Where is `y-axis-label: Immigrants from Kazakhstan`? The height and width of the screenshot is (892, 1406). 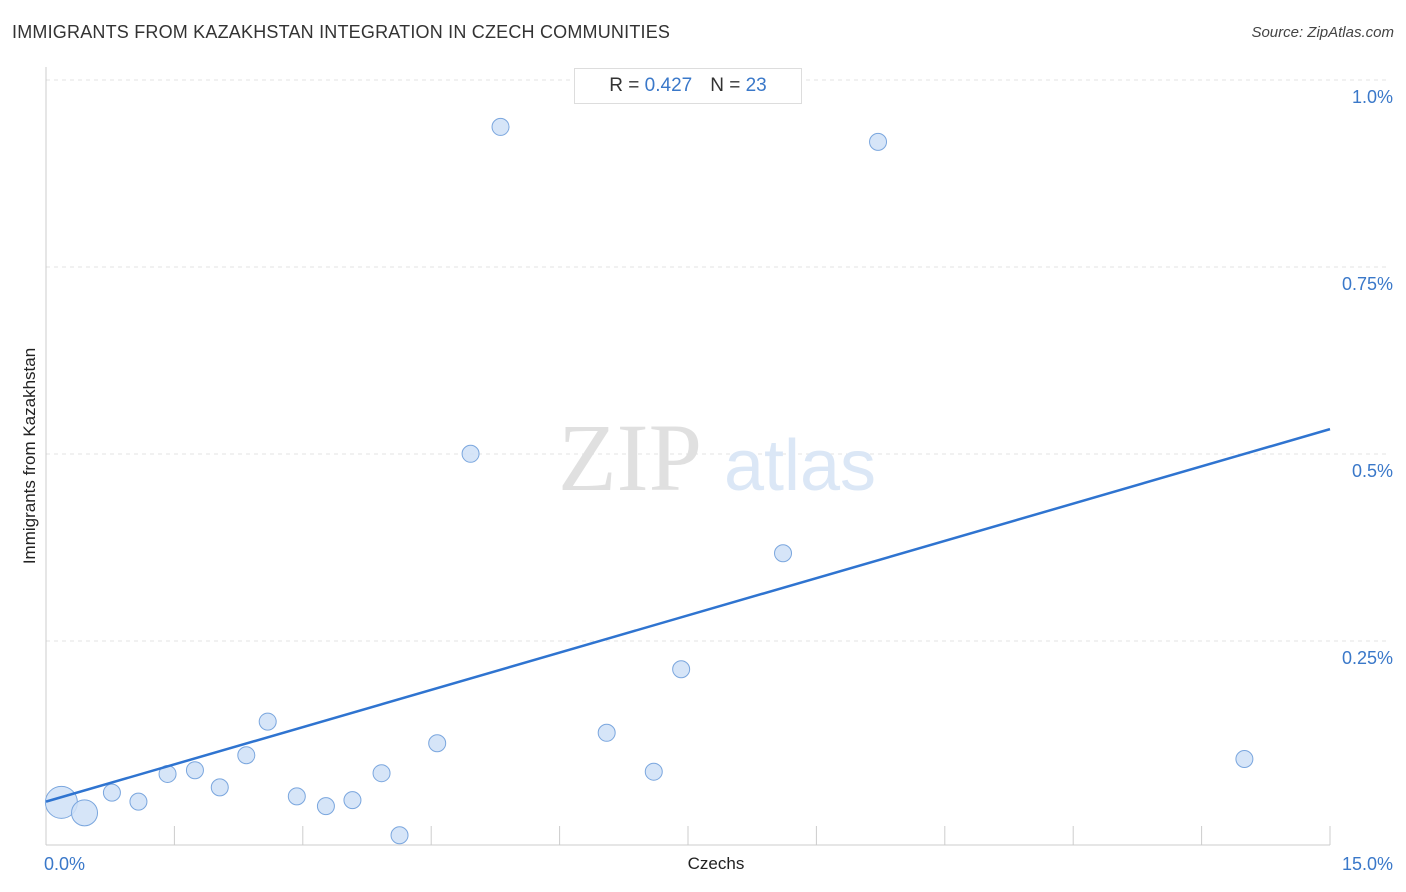 y-axis-label: Immigrants from Kazakhstan is located at coordinates (29, 456).